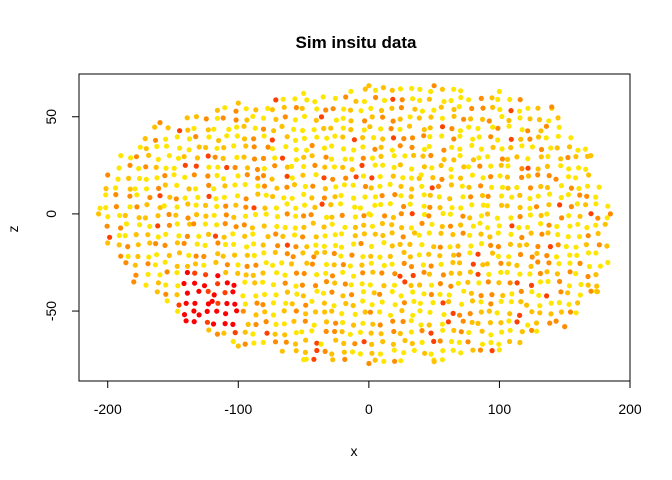 This screenshot has width=672, height=480. I want to click on chart-title: Sim insitu data, so click(356, 42).